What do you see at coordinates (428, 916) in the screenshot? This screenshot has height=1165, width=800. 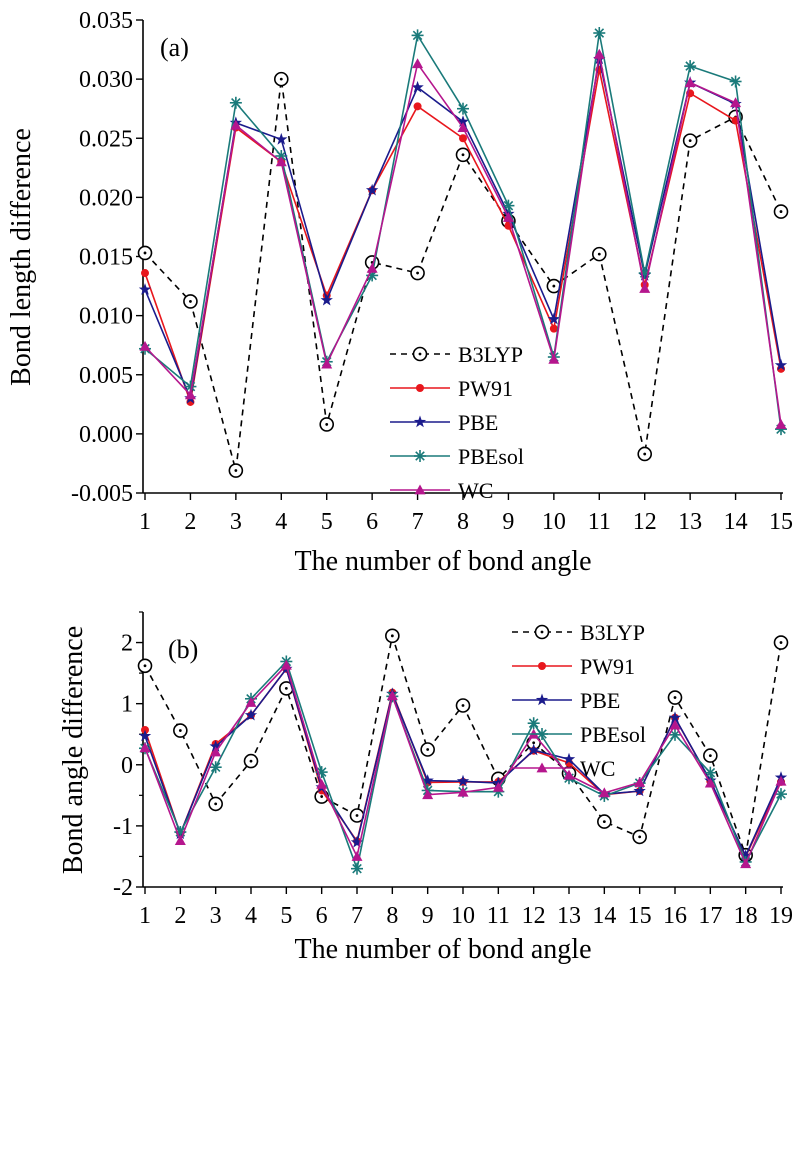 I see `x-tick-label: 9` at bounding box center [428, 916].